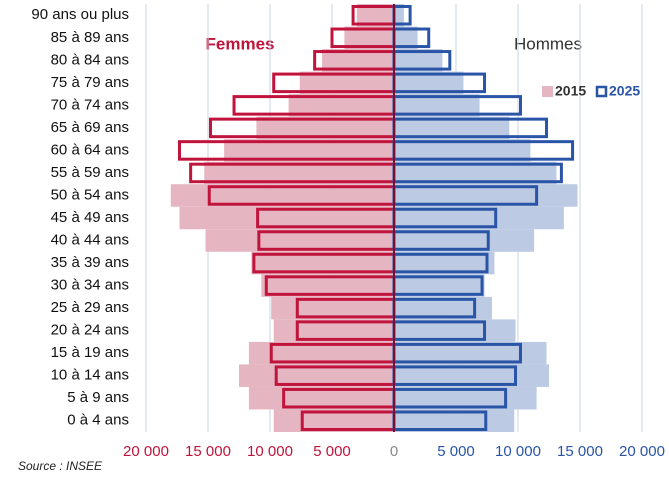 This screenshot has width=669, height=481. Describe the element at coordinates (90, 149) in the screenshot. I see `category-label: 60 à 64 ans` at that location.